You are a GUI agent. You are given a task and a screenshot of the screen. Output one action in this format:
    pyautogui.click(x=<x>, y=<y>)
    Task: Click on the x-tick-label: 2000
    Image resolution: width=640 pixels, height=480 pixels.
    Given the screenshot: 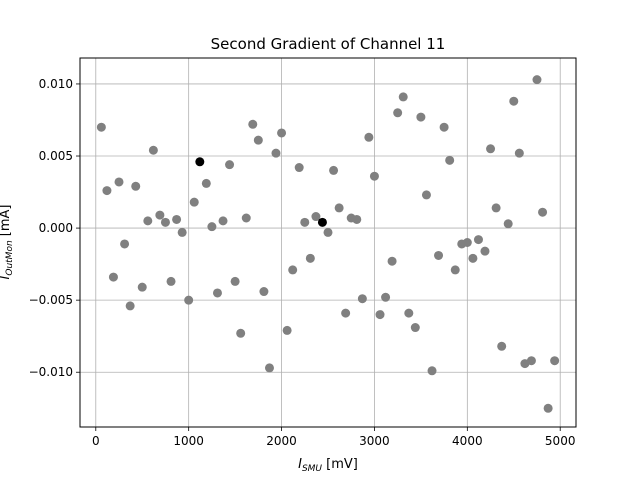 What is the action you would take?
    pyautogui.click(x=281, y=441)
    